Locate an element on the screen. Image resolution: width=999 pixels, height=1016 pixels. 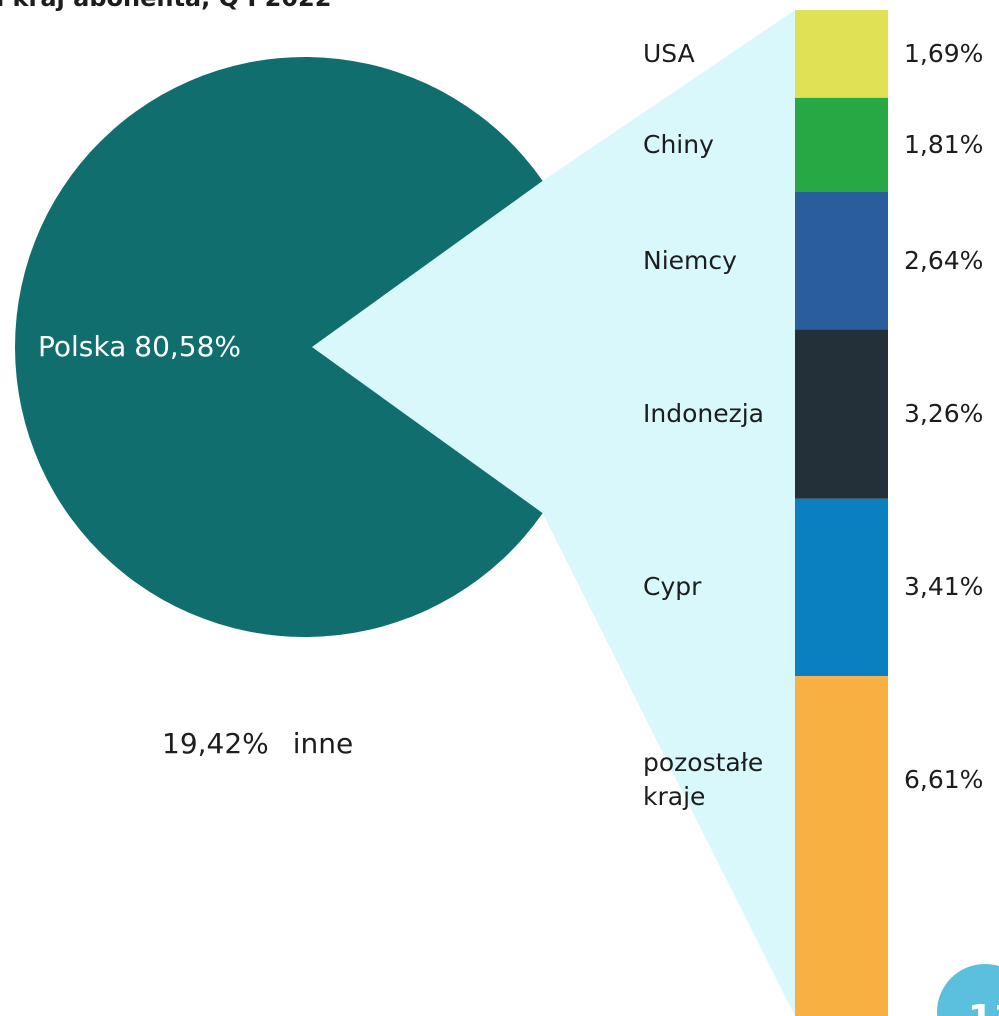
pie-value: 80,58% is located at coordinates (188, 346).